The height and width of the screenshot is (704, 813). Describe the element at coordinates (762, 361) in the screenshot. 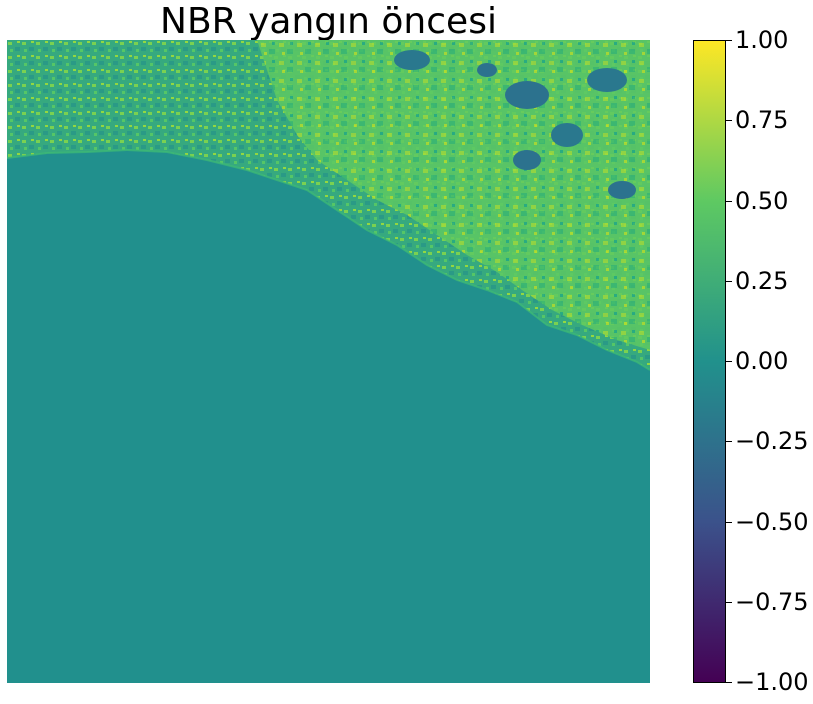

I see `colorbar-tick-label: 0.00` at that location.